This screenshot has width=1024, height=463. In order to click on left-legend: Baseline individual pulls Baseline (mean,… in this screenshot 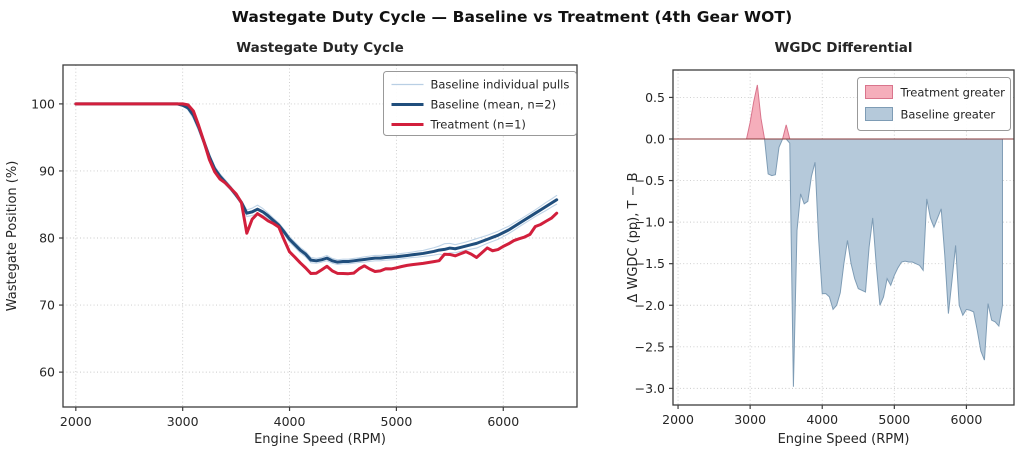, I will do `click(480, 103)`.